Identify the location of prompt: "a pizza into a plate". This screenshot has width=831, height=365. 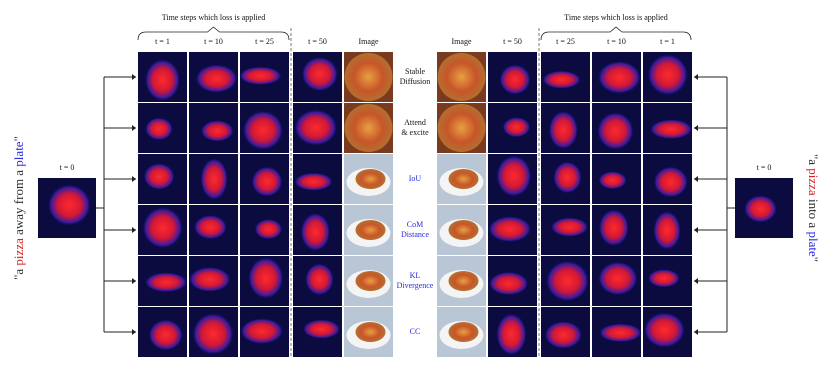
(813, 208).